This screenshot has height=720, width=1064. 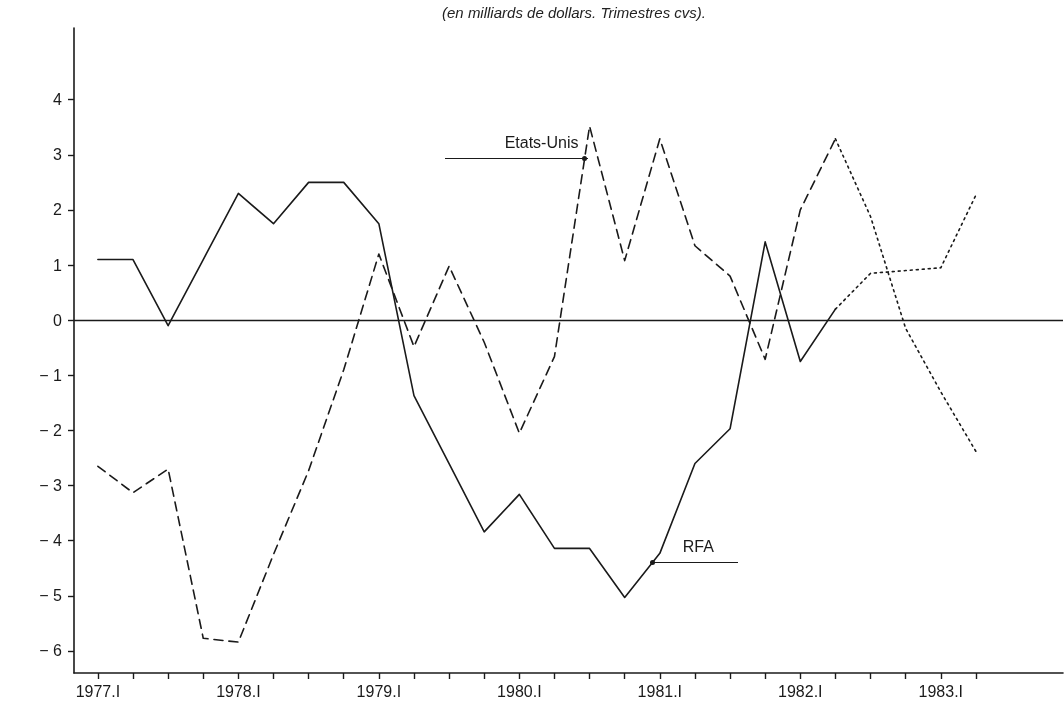 I want to click on y-tick-label: − 4, so click(x=51, y=541).